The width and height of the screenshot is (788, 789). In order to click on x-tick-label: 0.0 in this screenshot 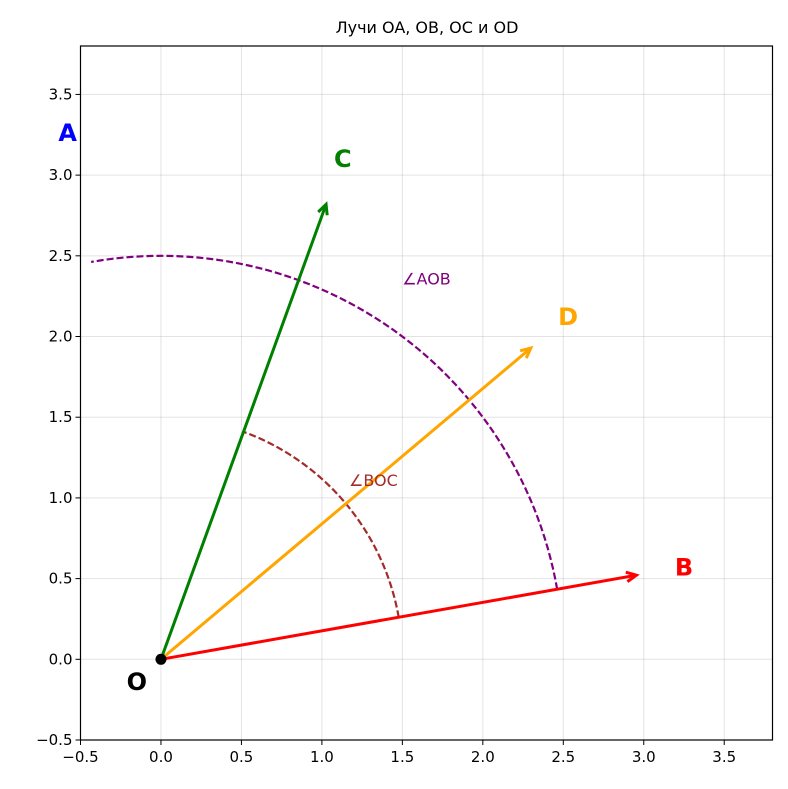, I will do `click(161, 757)`.